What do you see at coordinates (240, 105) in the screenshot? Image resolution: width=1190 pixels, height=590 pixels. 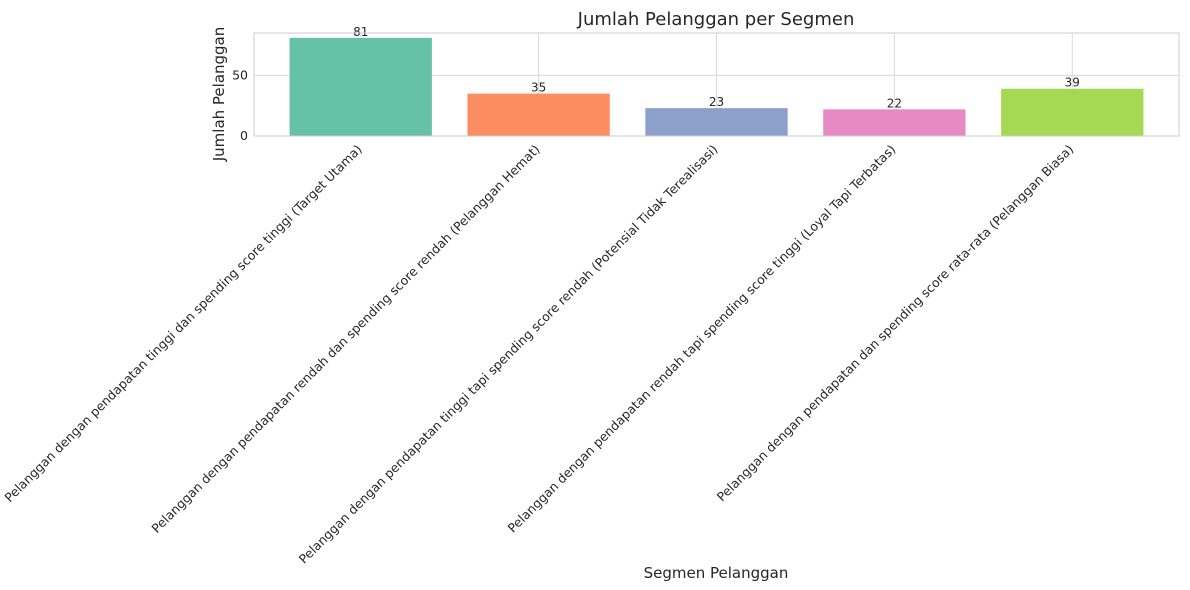 I see `y-tick-labels: 0 50` at bounding box center [240, 105].